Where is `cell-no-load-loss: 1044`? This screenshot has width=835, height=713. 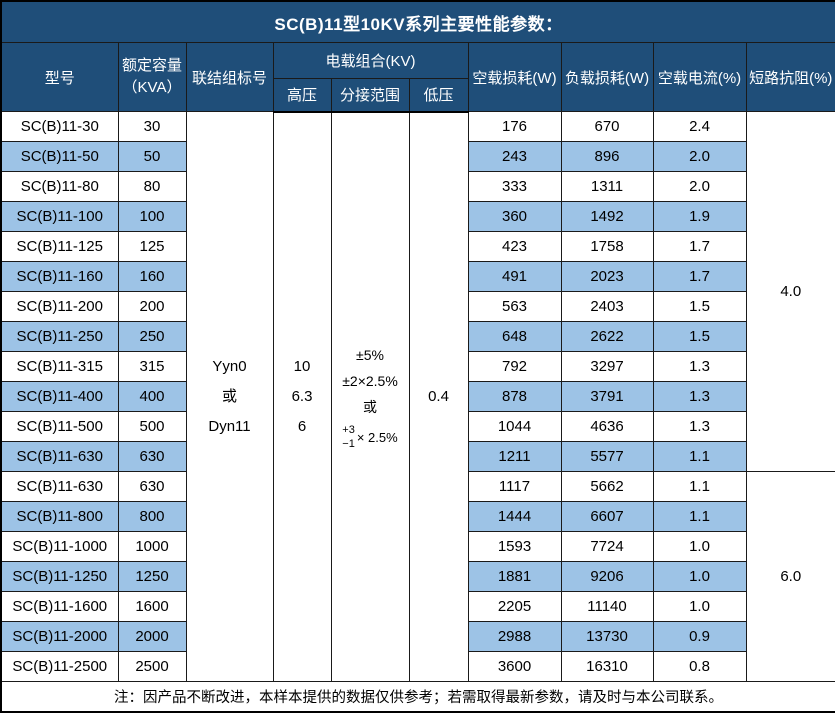
cell-no-load-loss: 1044 is located at coordinates (514, 426).